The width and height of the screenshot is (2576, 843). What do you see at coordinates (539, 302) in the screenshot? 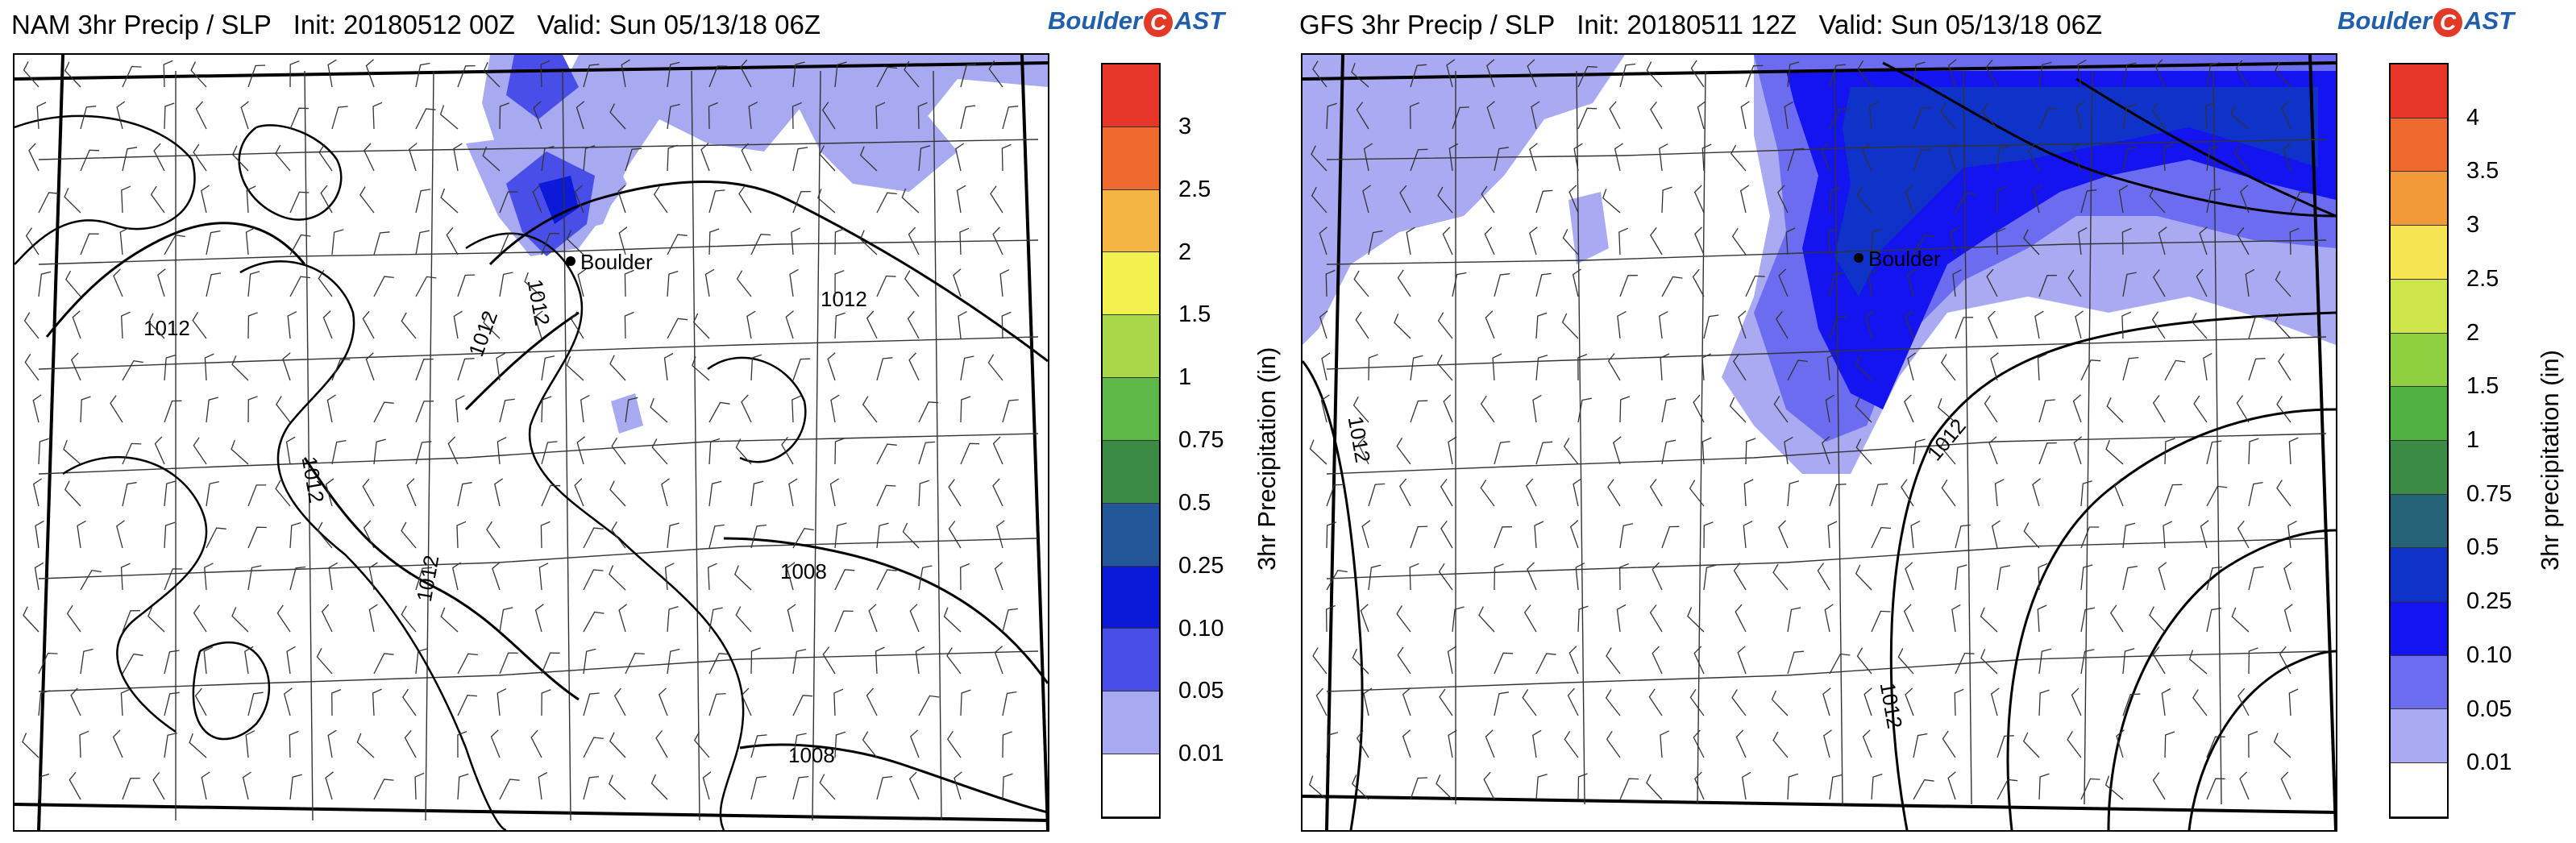
I see `nam-isobar-label: 1012` at bounding box center [539, 302].